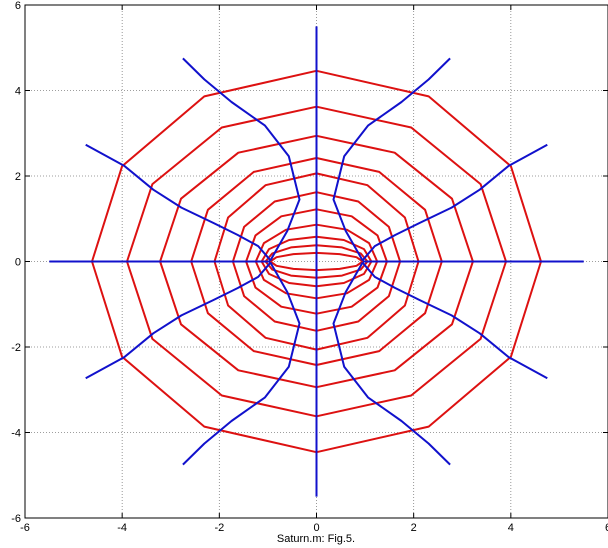 This screenshot has width=608, height=548. Describe the element at coordinates (316, 539) in the screenshot. I see `x-axis-label: Saturn.m: Fig.5.` at that location.